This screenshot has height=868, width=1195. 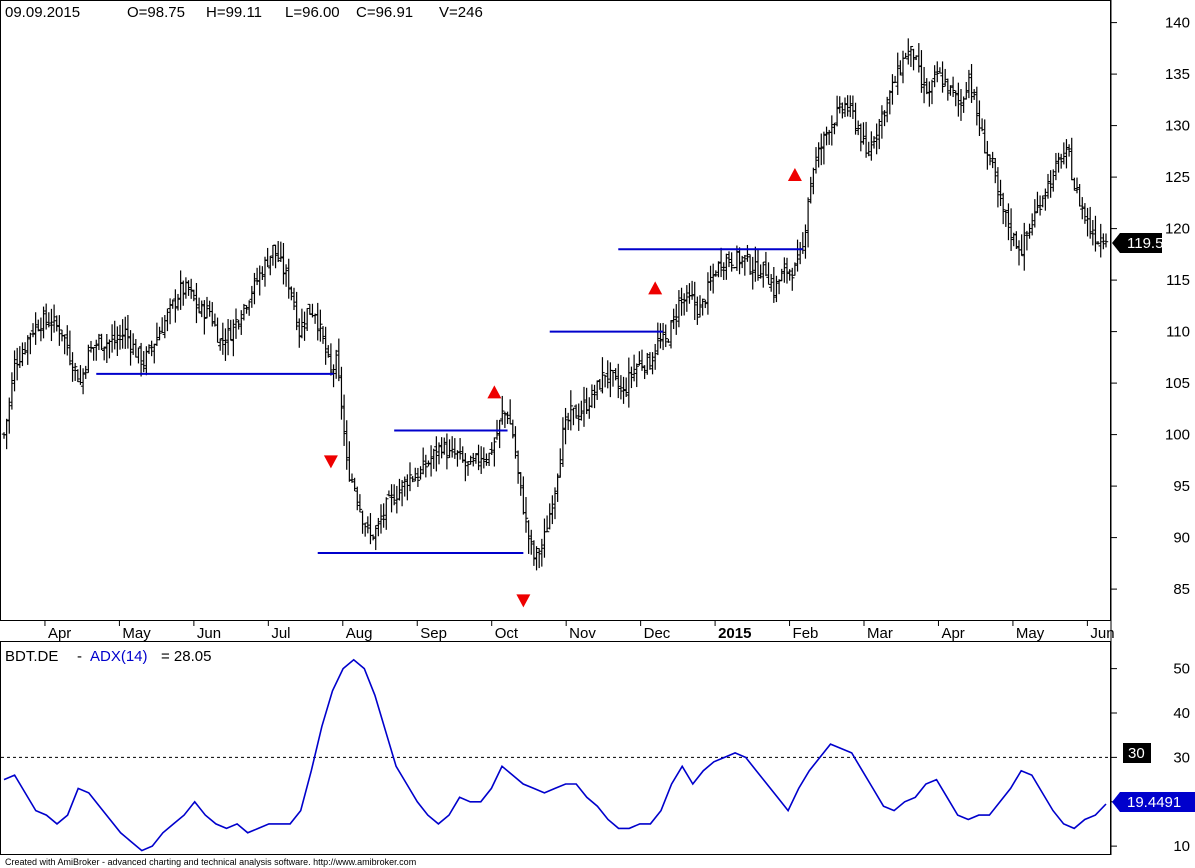 What do you see at coordinates (1149, 243) in the screenshot?
I see `price-last-badge-text: 119.55` at bounding box center [1149, 243].